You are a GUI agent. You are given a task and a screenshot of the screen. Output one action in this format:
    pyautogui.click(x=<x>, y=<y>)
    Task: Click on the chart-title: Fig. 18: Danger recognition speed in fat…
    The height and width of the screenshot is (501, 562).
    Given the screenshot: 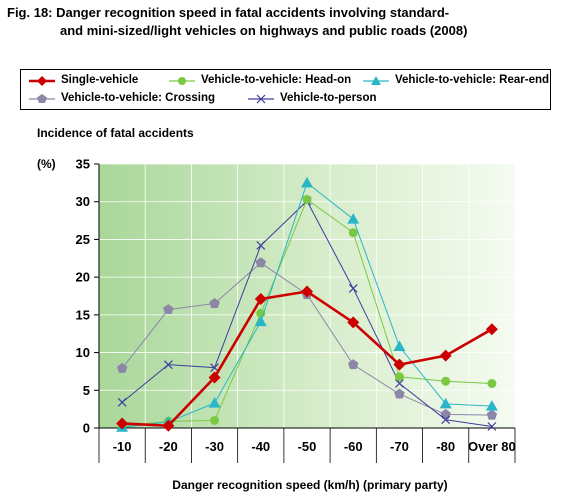 What is the action you would take?
    pyautogui.click(x=237, y=22)
    